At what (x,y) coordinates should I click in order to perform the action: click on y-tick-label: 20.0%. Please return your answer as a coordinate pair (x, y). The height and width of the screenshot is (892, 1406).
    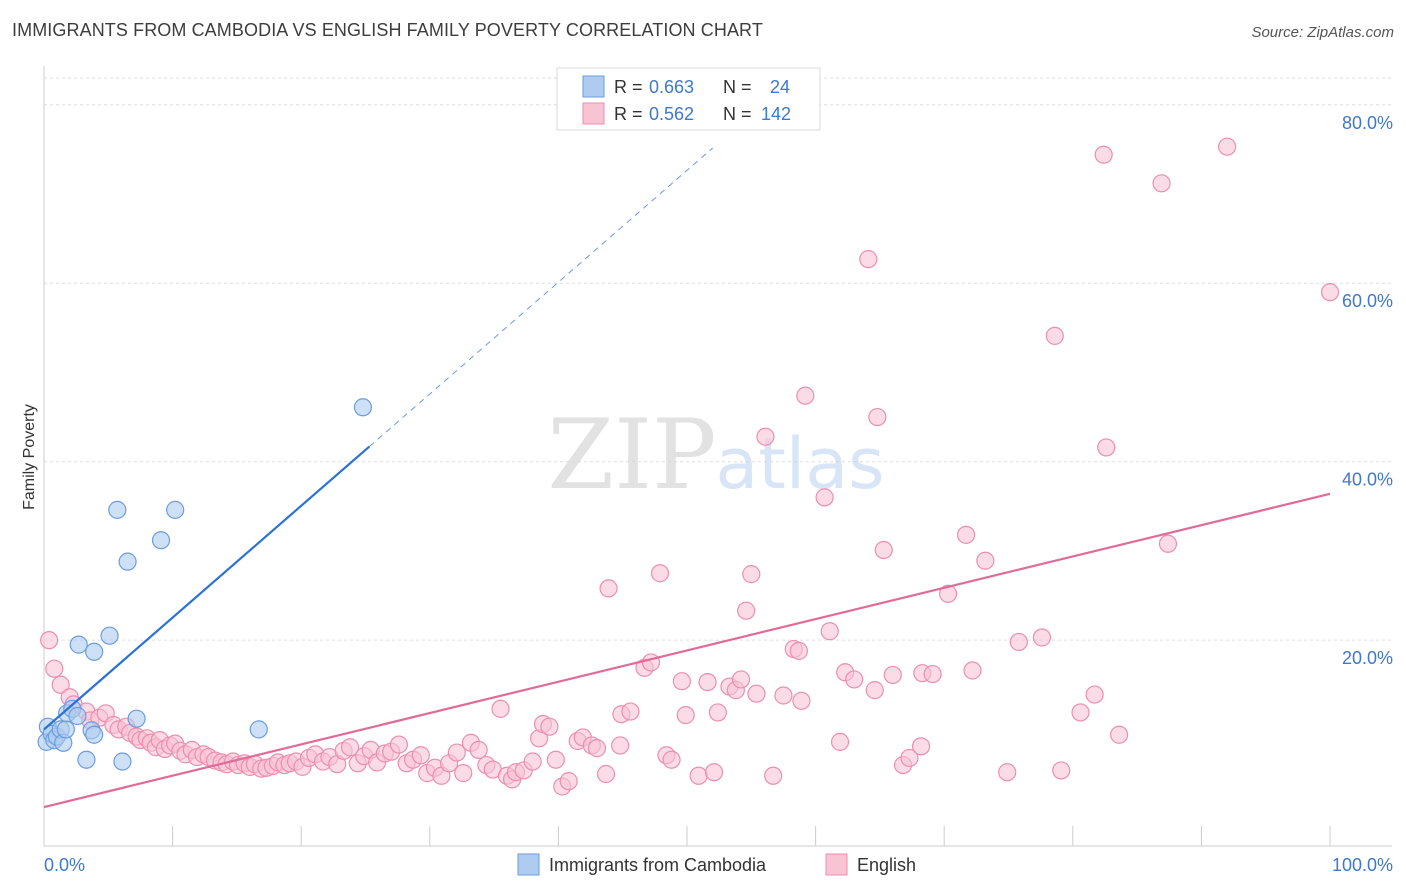
    Looking at the image, I should click on (1367, 658).